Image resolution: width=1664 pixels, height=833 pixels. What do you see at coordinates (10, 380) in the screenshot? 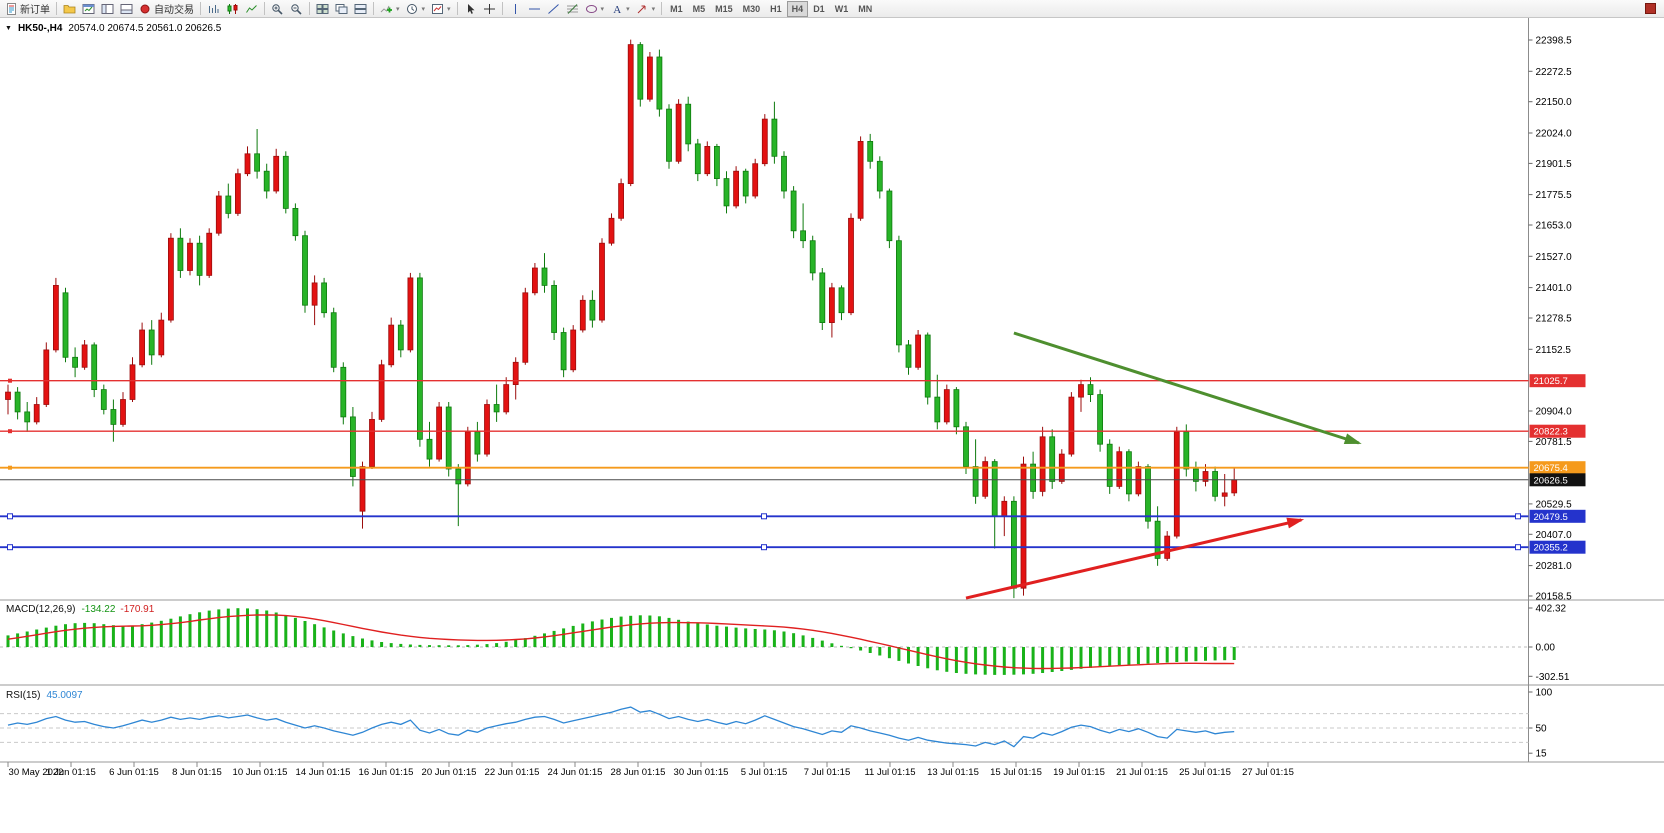
I see `resistance-line-upper-anchor` at bounding box center [10, 380].